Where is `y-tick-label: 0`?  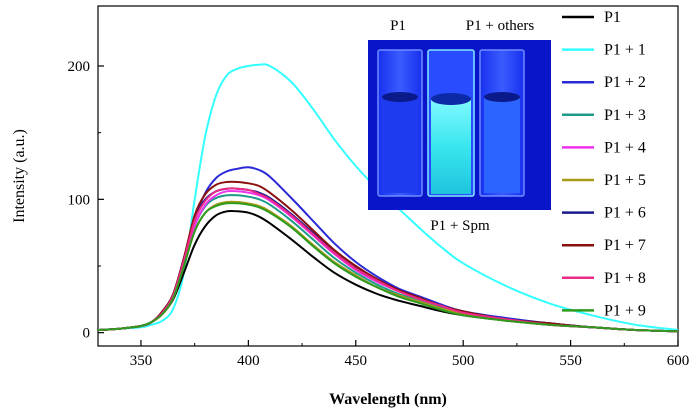
y-tick-label: 0 is located at coordinates (87, 334).